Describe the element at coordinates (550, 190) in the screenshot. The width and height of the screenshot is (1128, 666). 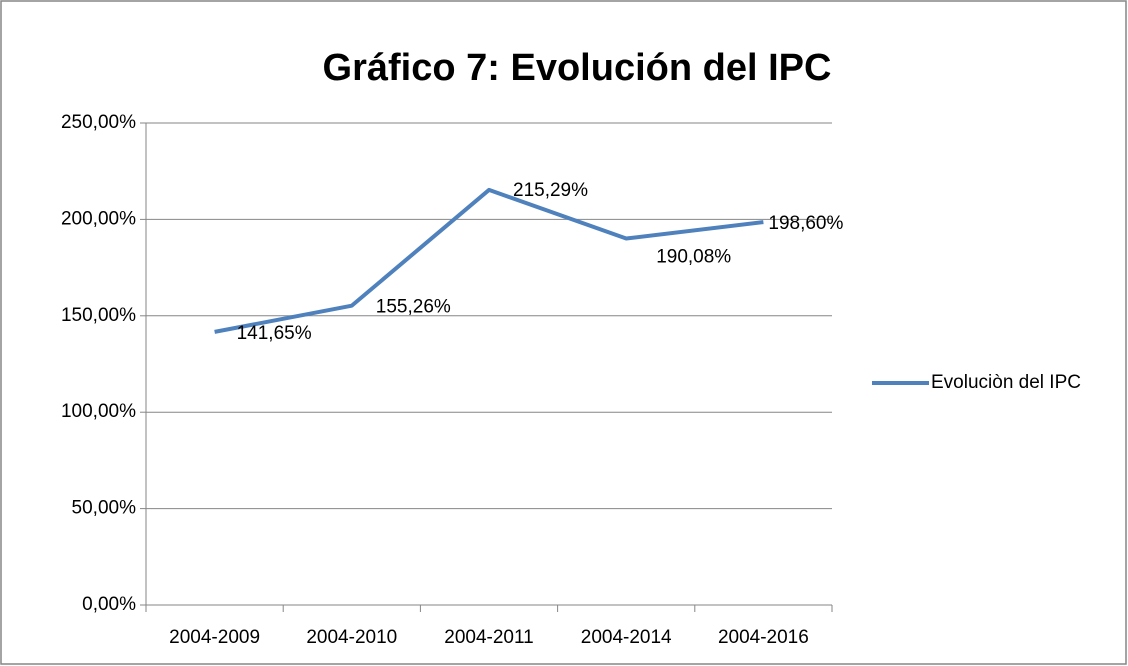
I see `data-label: 215,29%` at that location.